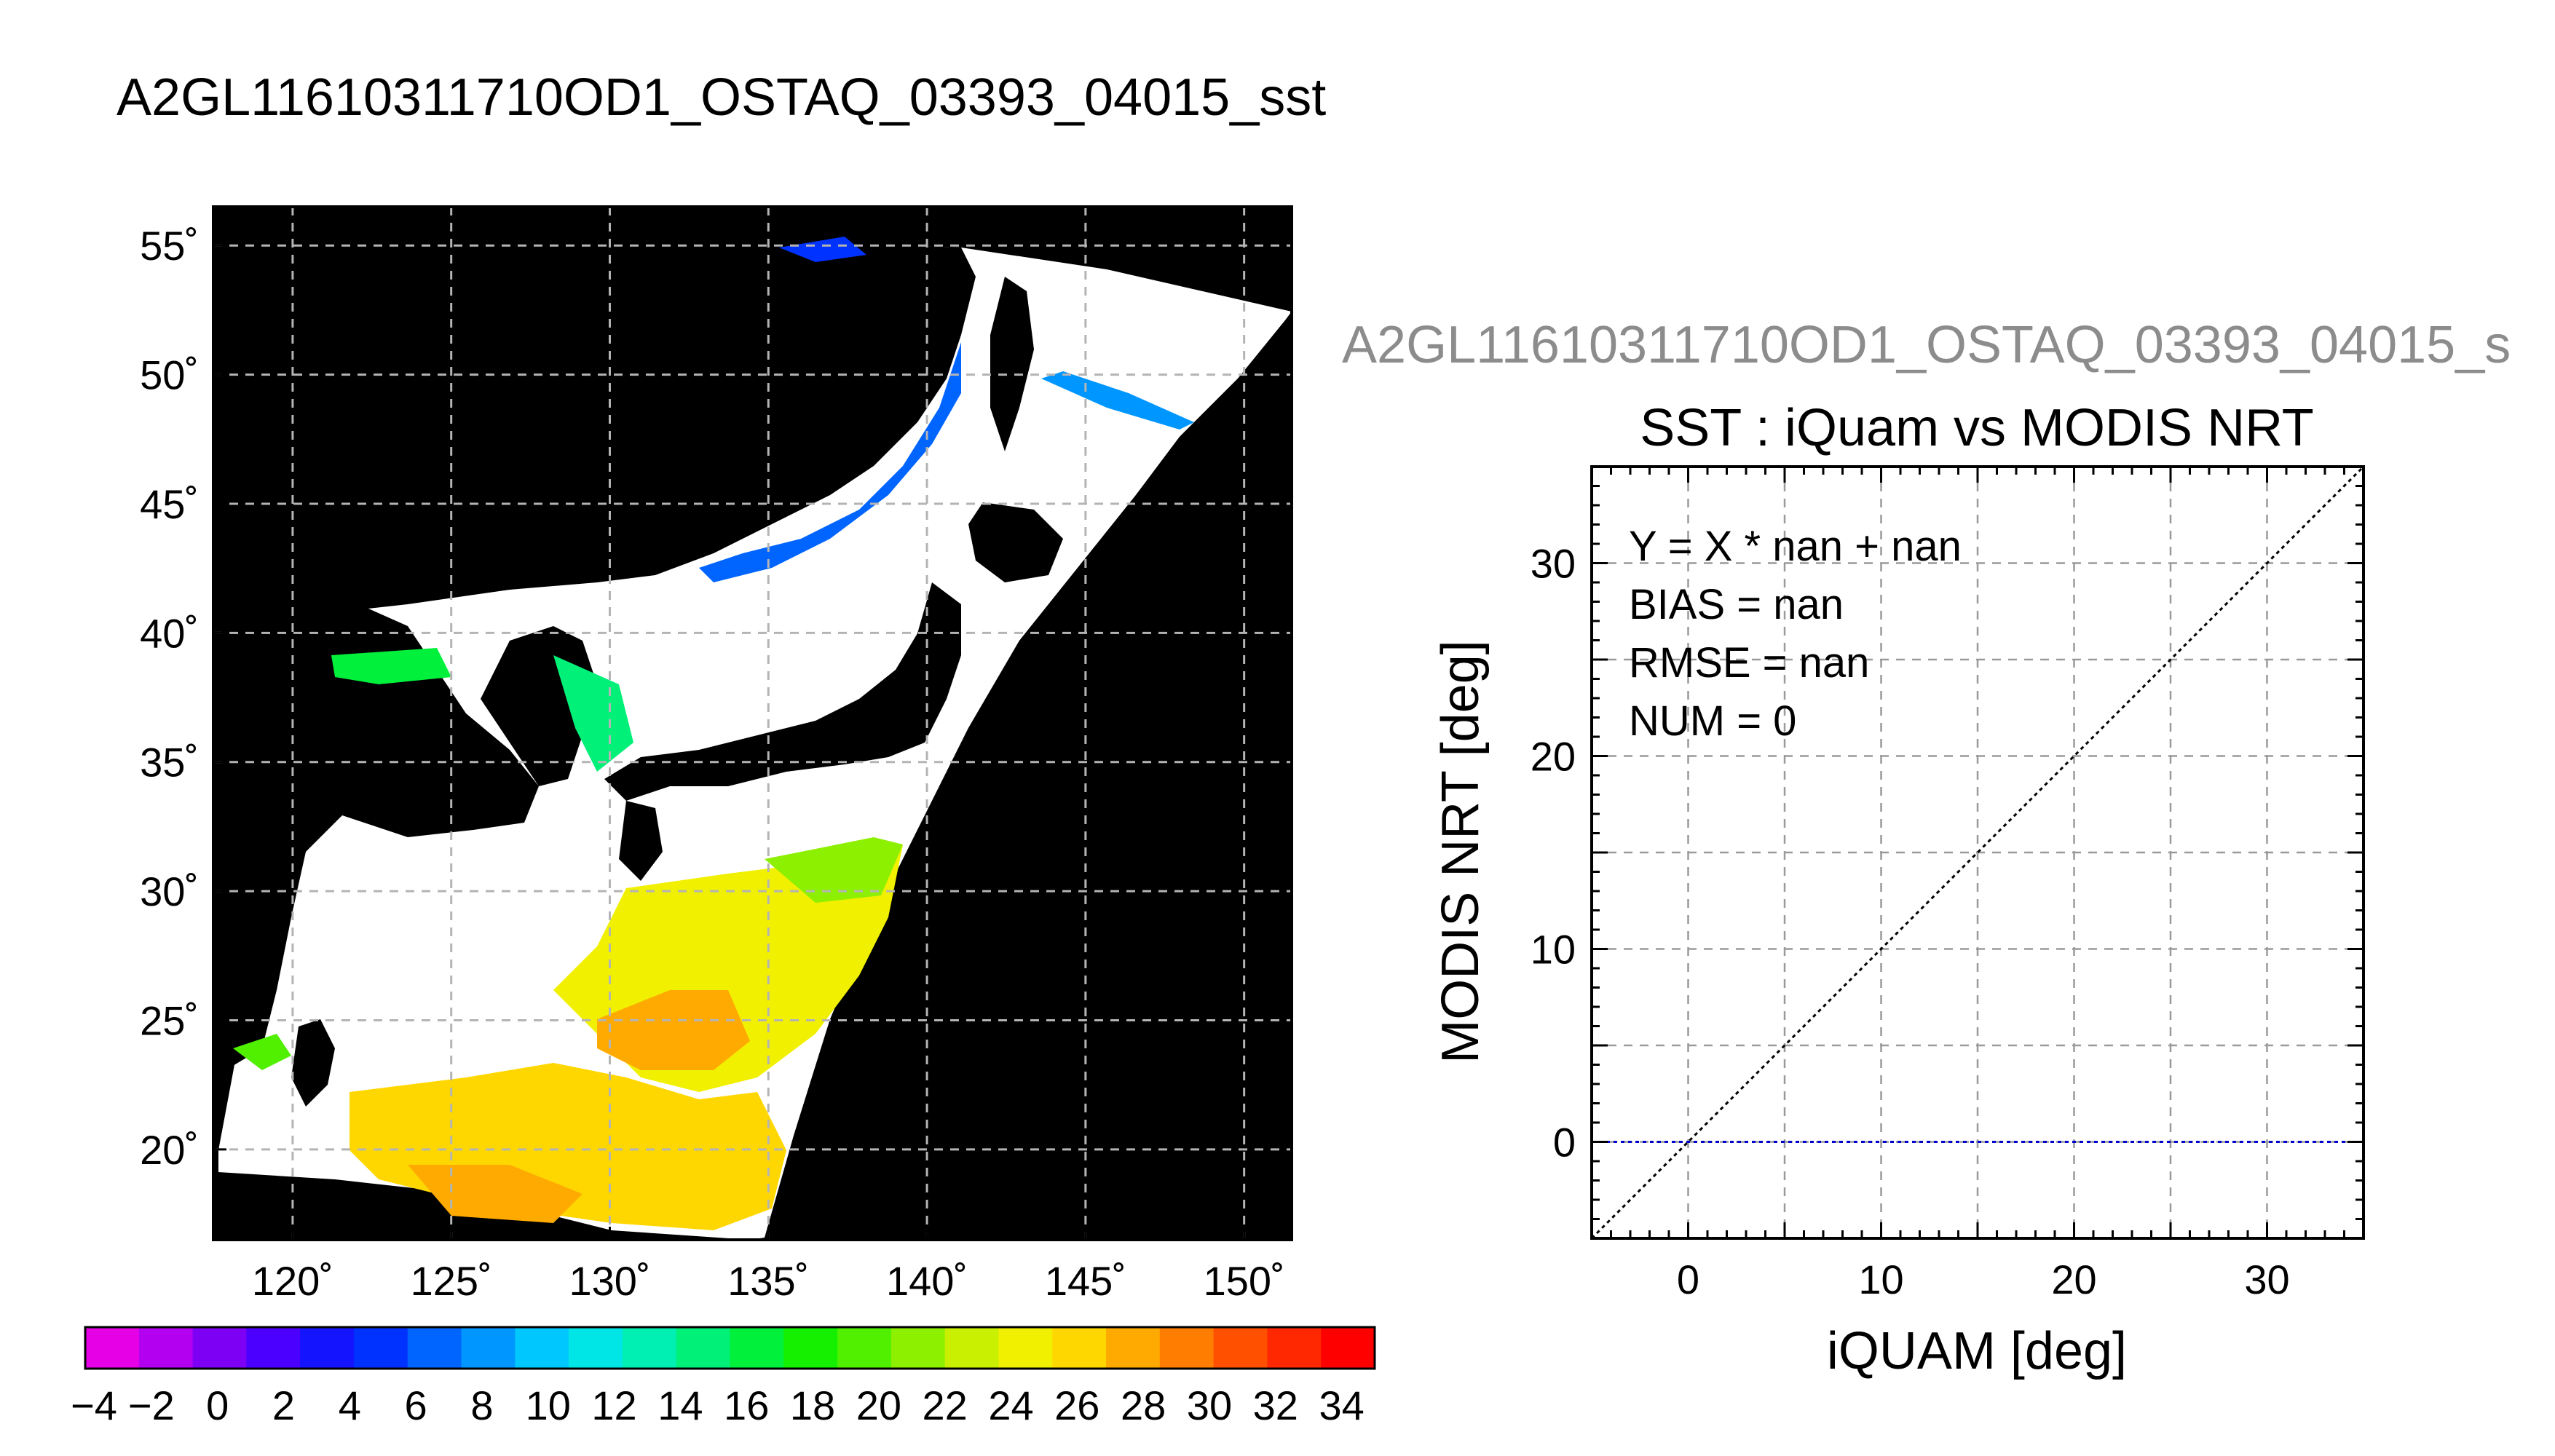  Describe the element at coordinates (609, 1281) in the screenshot. I see `map-xtick-label: 130˚` at that location.